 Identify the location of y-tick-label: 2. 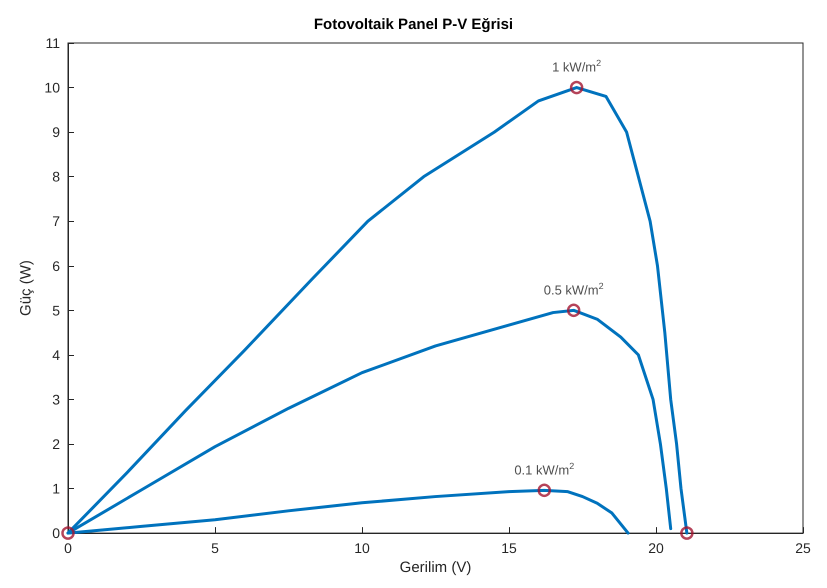
(56, 444).